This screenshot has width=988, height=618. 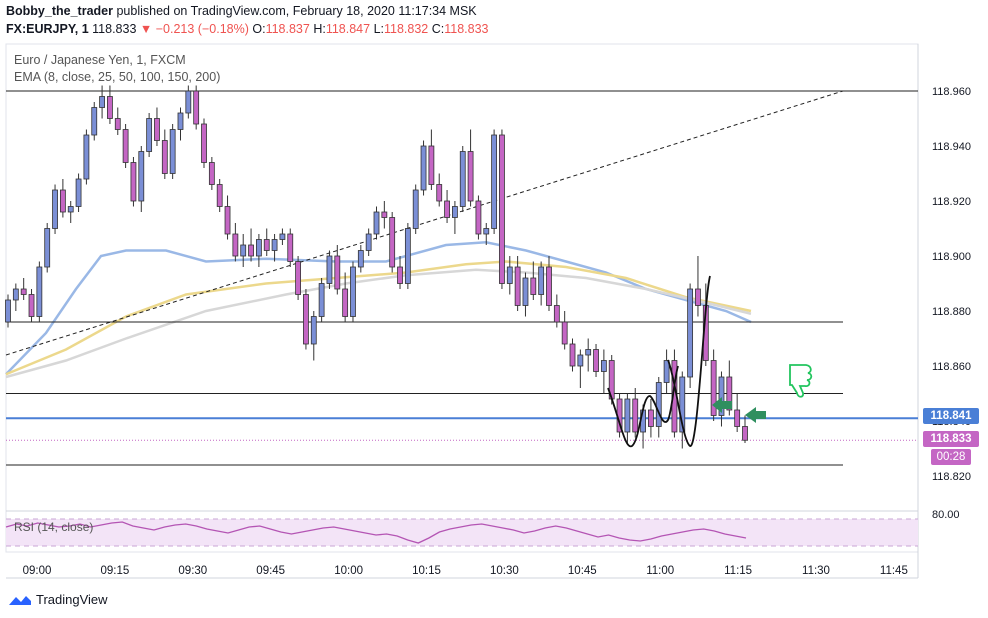 I want to click on drawn-curve-right, so click(x=689, y=361).